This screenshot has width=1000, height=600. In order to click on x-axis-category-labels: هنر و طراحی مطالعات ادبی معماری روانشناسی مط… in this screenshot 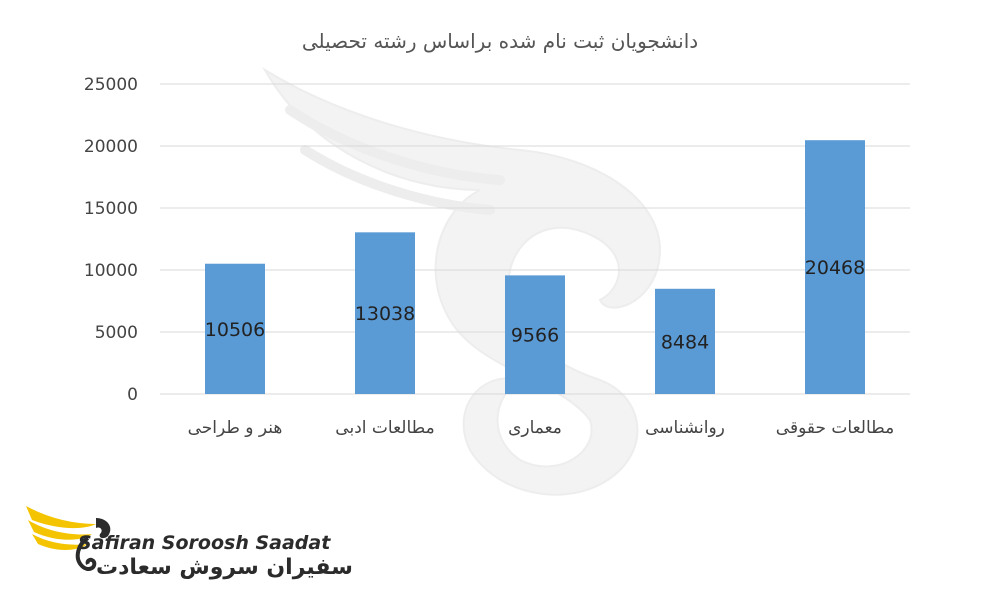, I will do `click(541, 428)`.